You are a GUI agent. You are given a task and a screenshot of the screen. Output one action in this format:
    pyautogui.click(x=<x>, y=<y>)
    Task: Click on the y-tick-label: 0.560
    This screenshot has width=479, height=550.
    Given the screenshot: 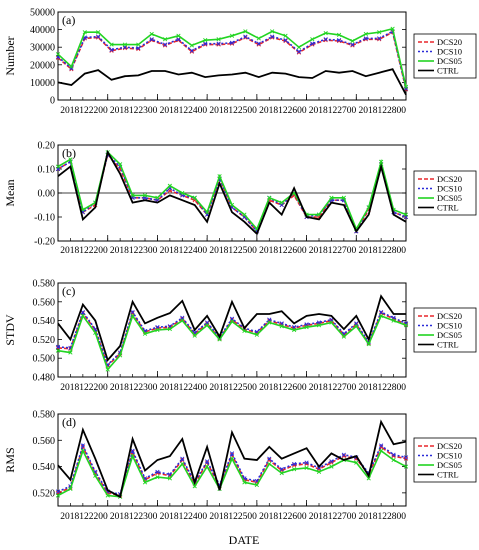 What is the action you would take?
    pyautogui.click(x=44, y=441)
    